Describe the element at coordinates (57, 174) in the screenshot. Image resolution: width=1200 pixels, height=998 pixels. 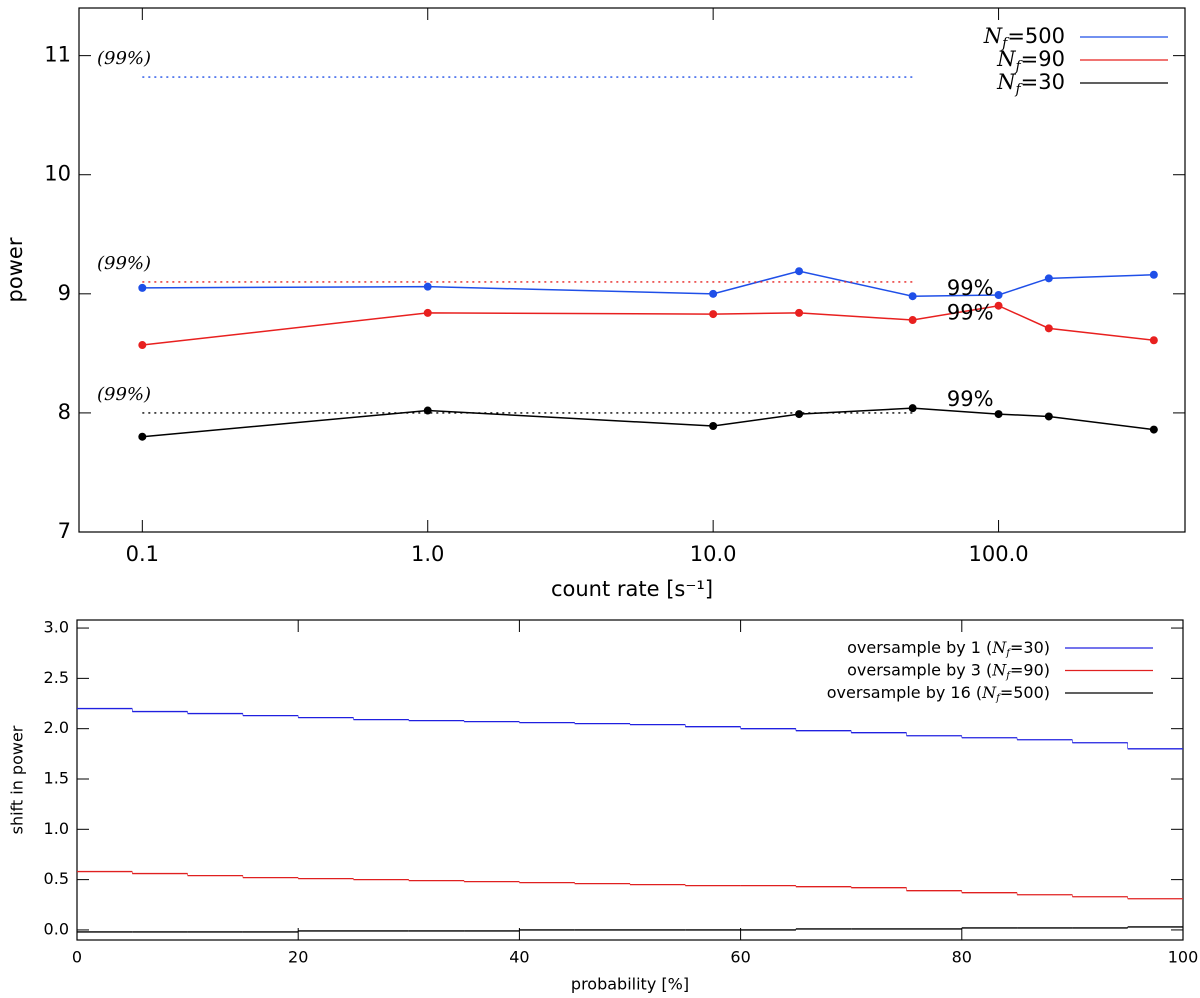
I see `y-tick-label: 10` at that location.